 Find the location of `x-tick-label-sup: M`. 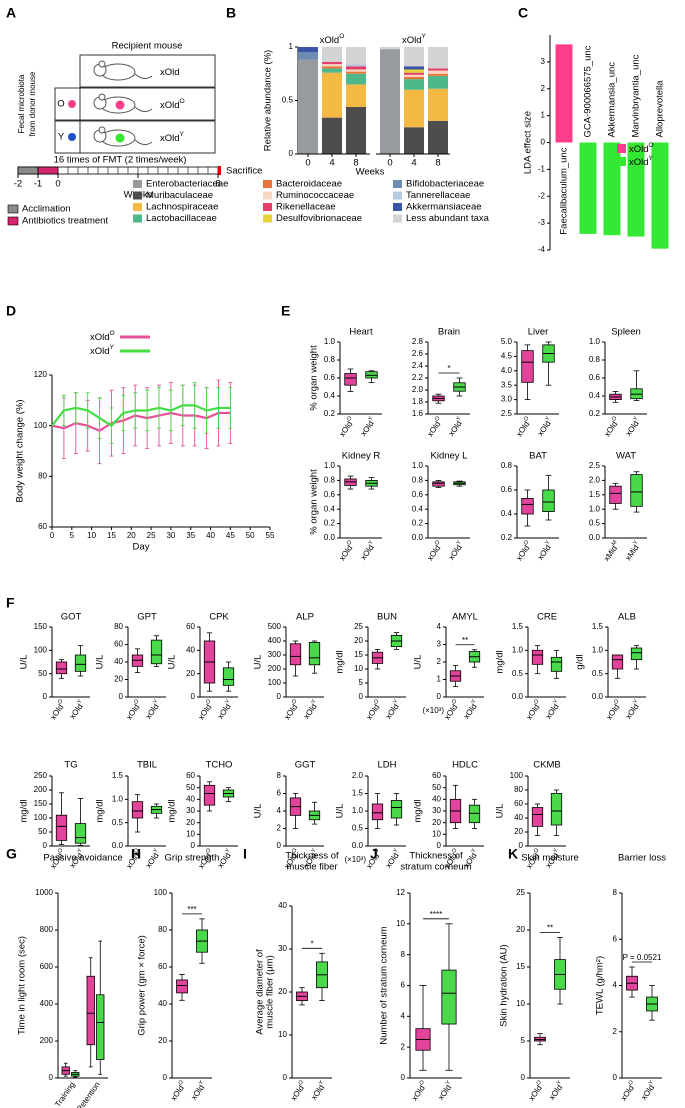

x-tick-label-sup: M is located at coordinates (615, 544).